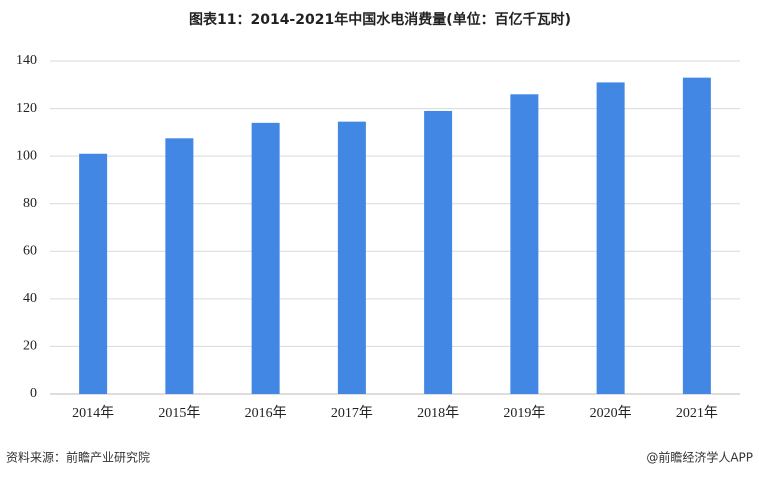  Describe the element at coordinates (30, 251) in the screenshot. I see `y-tick-label: 60` at that location.